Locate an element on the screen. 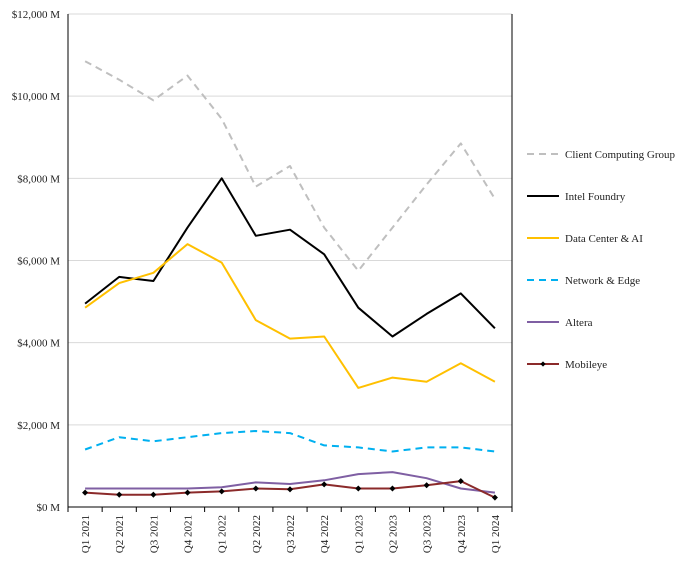  x-tick-label: Q2 2021 is located at coordinates (120, 534).